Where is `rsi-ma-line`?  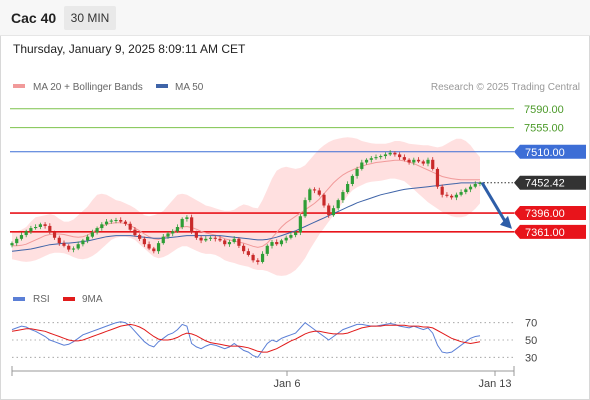
rsi-ma-line is located at coordinates (246, 338).